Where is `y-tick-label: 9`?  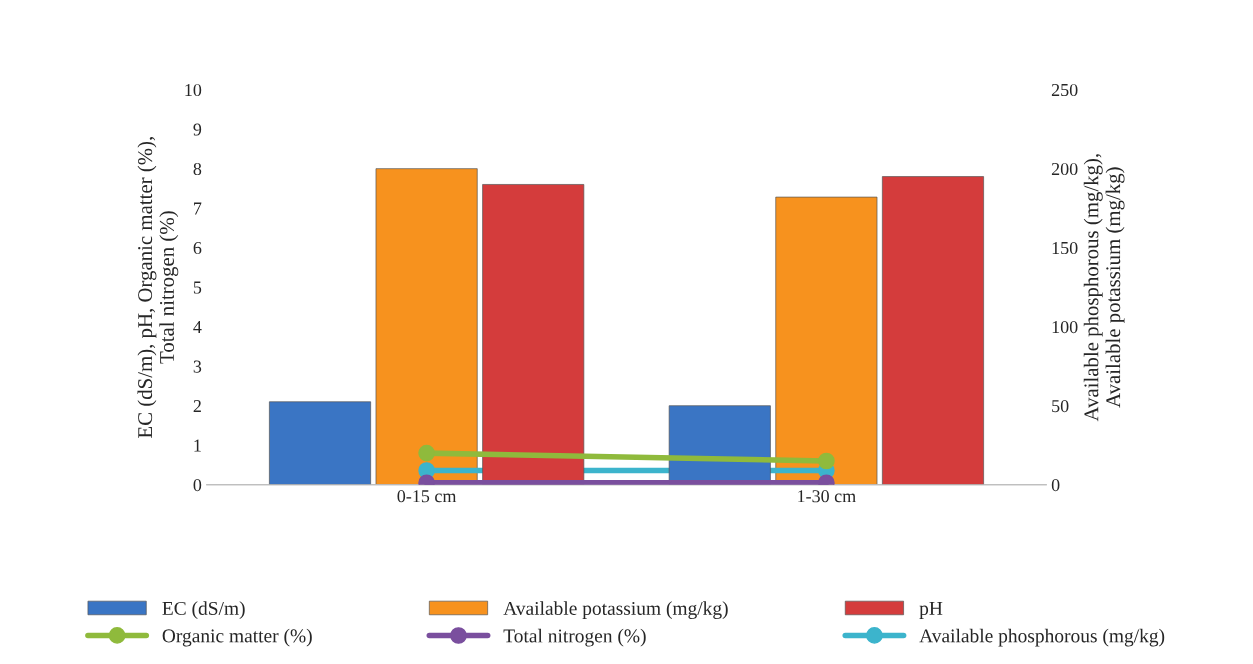 y-tick-label: 9 is located at coordinates (197, 129).